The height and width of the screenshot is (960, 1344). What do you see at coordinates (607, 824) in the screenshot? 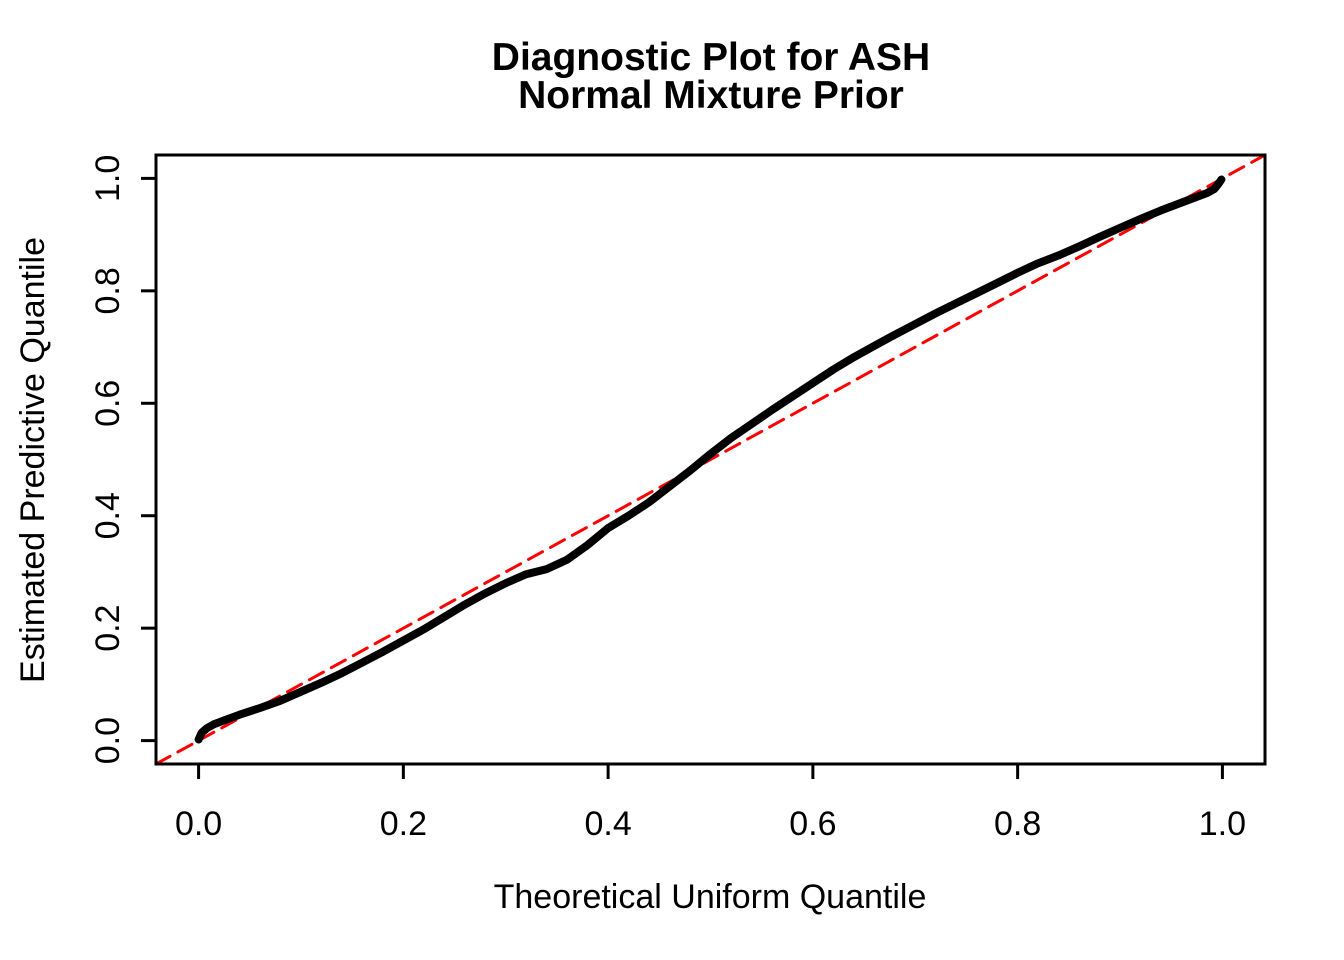
I see `x-tick-label: 0.4` at bounding box center [607, 824].